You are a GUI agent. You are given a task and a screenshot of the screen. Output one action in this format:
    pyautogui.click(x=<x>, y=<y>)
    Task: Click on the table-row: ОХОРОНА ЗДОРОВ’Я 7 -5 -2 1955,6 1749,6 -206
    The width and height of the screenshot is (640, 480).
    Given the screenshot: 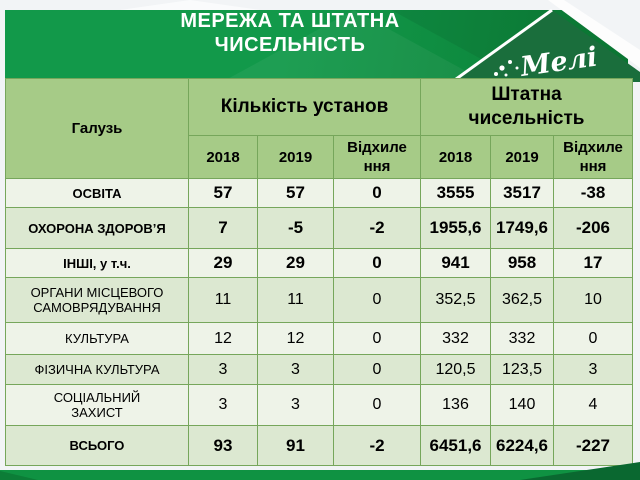 What is the action you would take?
    pyautogui.click(x=319, y=228)
    